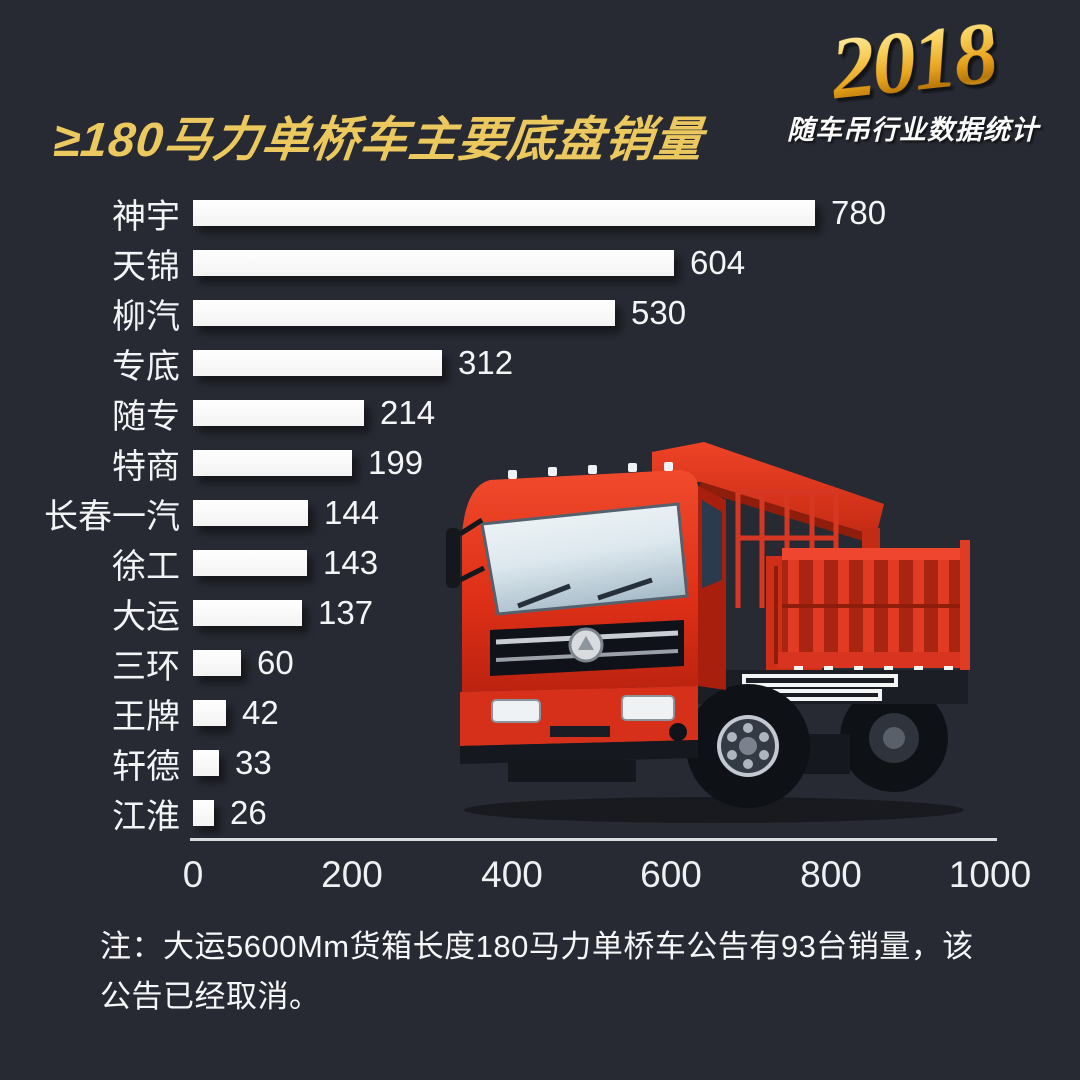  Describe the element at coordinates (540, 413) in the screenshot. I see `bar-row: 随专 214` at that location.